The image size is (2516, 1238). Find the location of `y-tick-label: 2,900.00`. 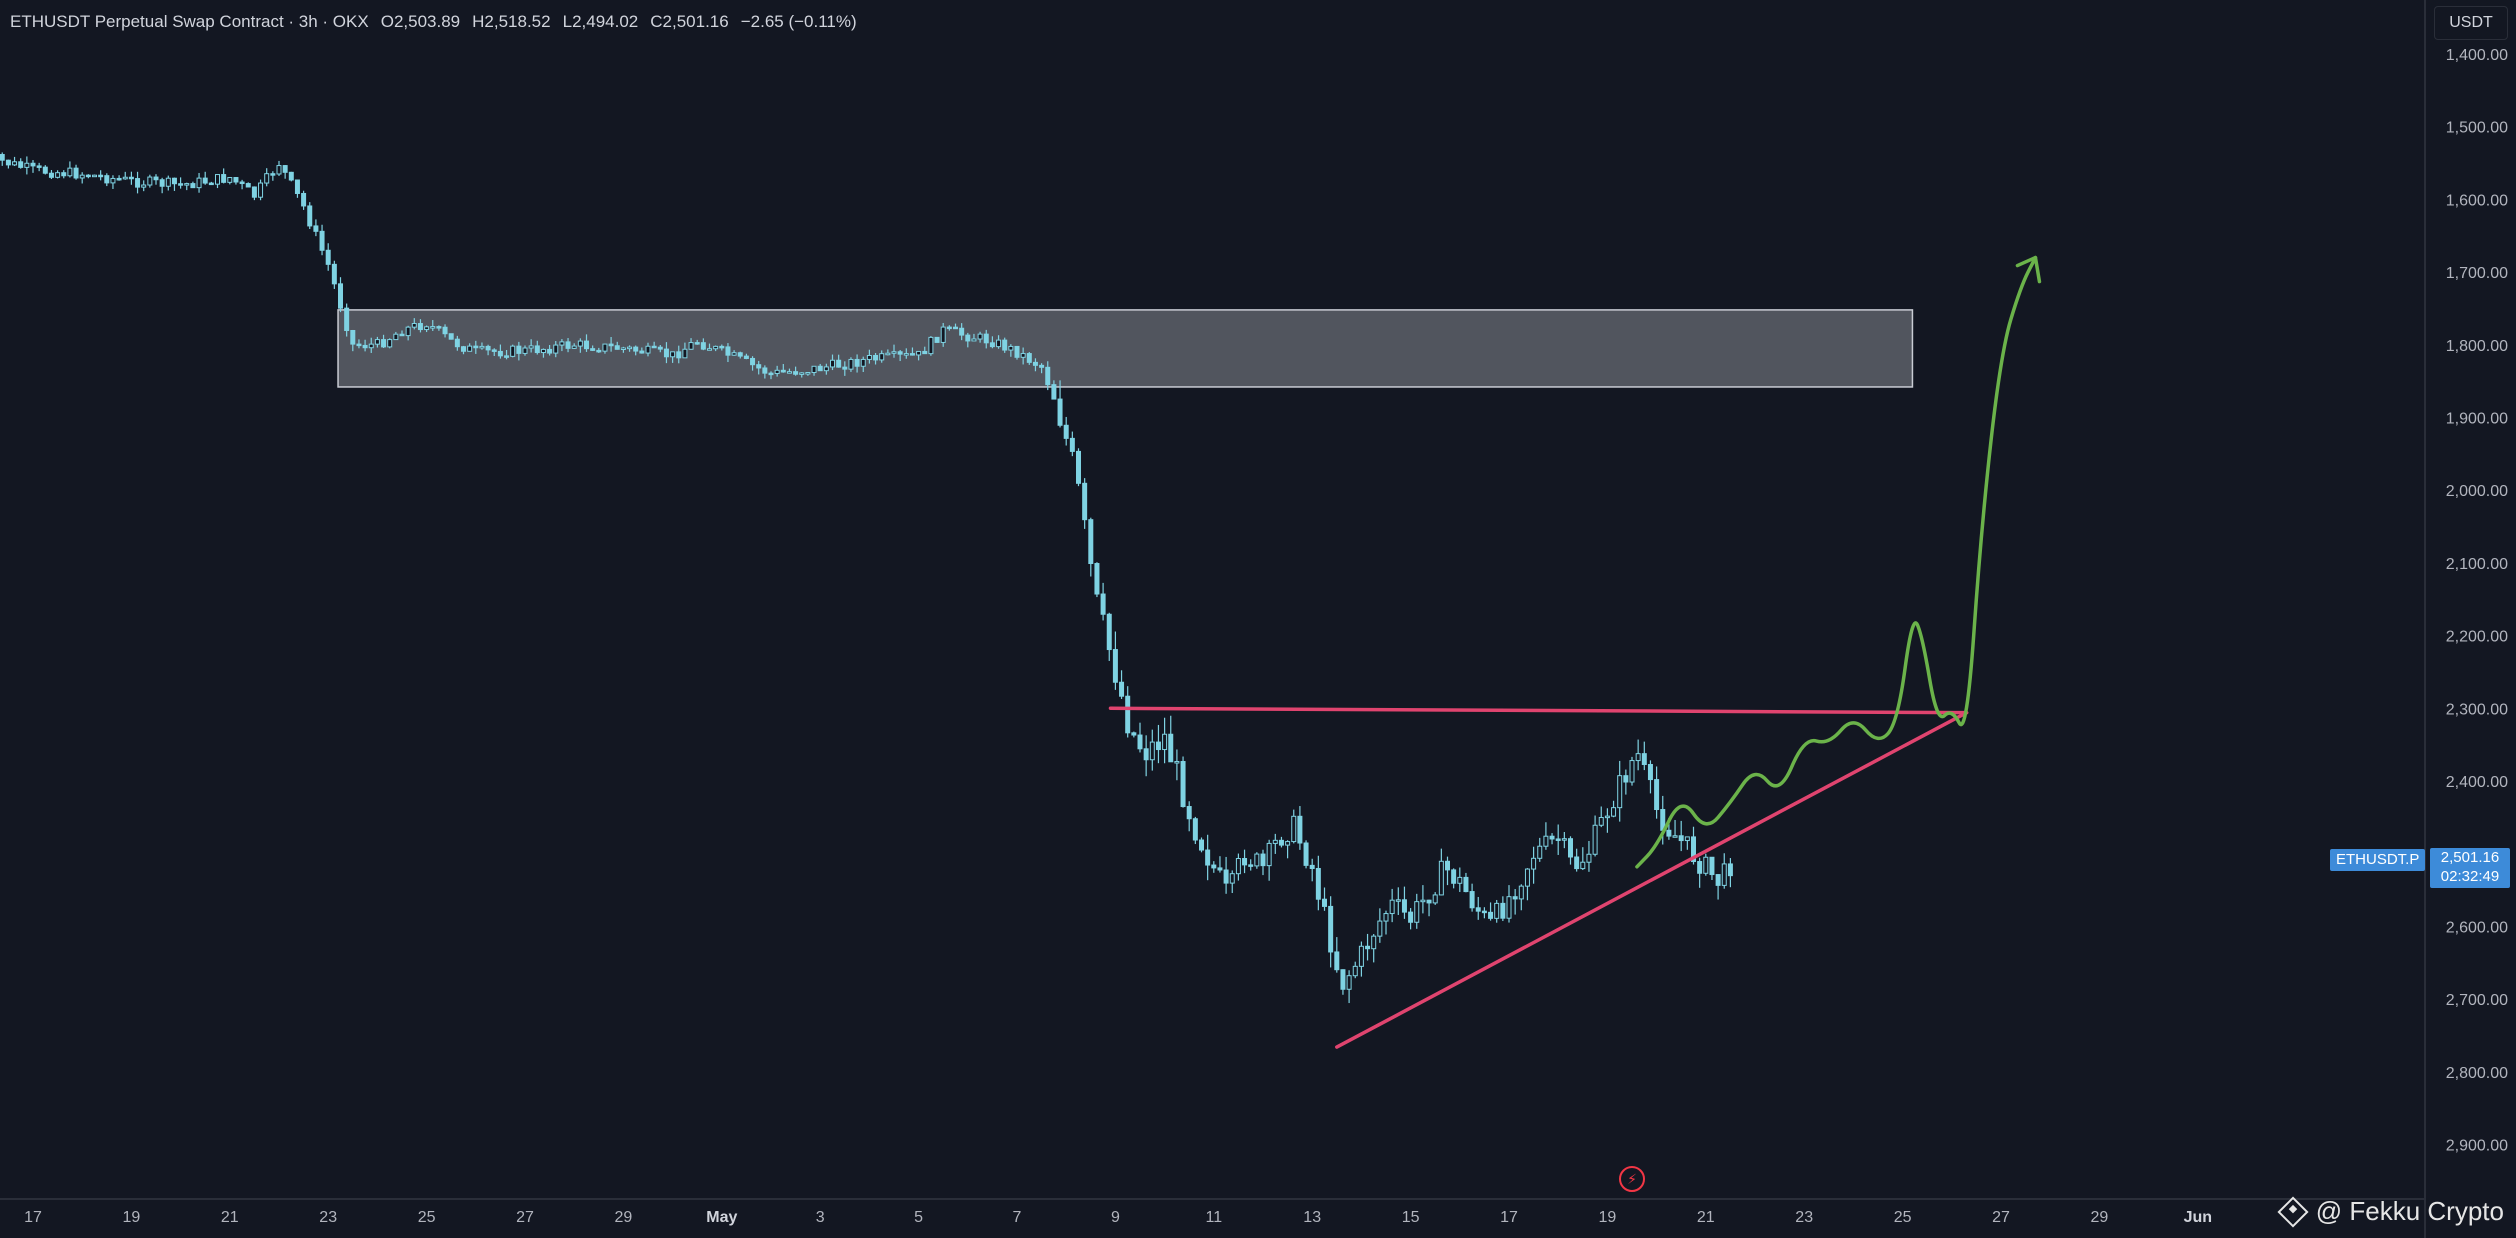

y-tick-label: 2,900.00 is located at coordinates (2477, 1146).